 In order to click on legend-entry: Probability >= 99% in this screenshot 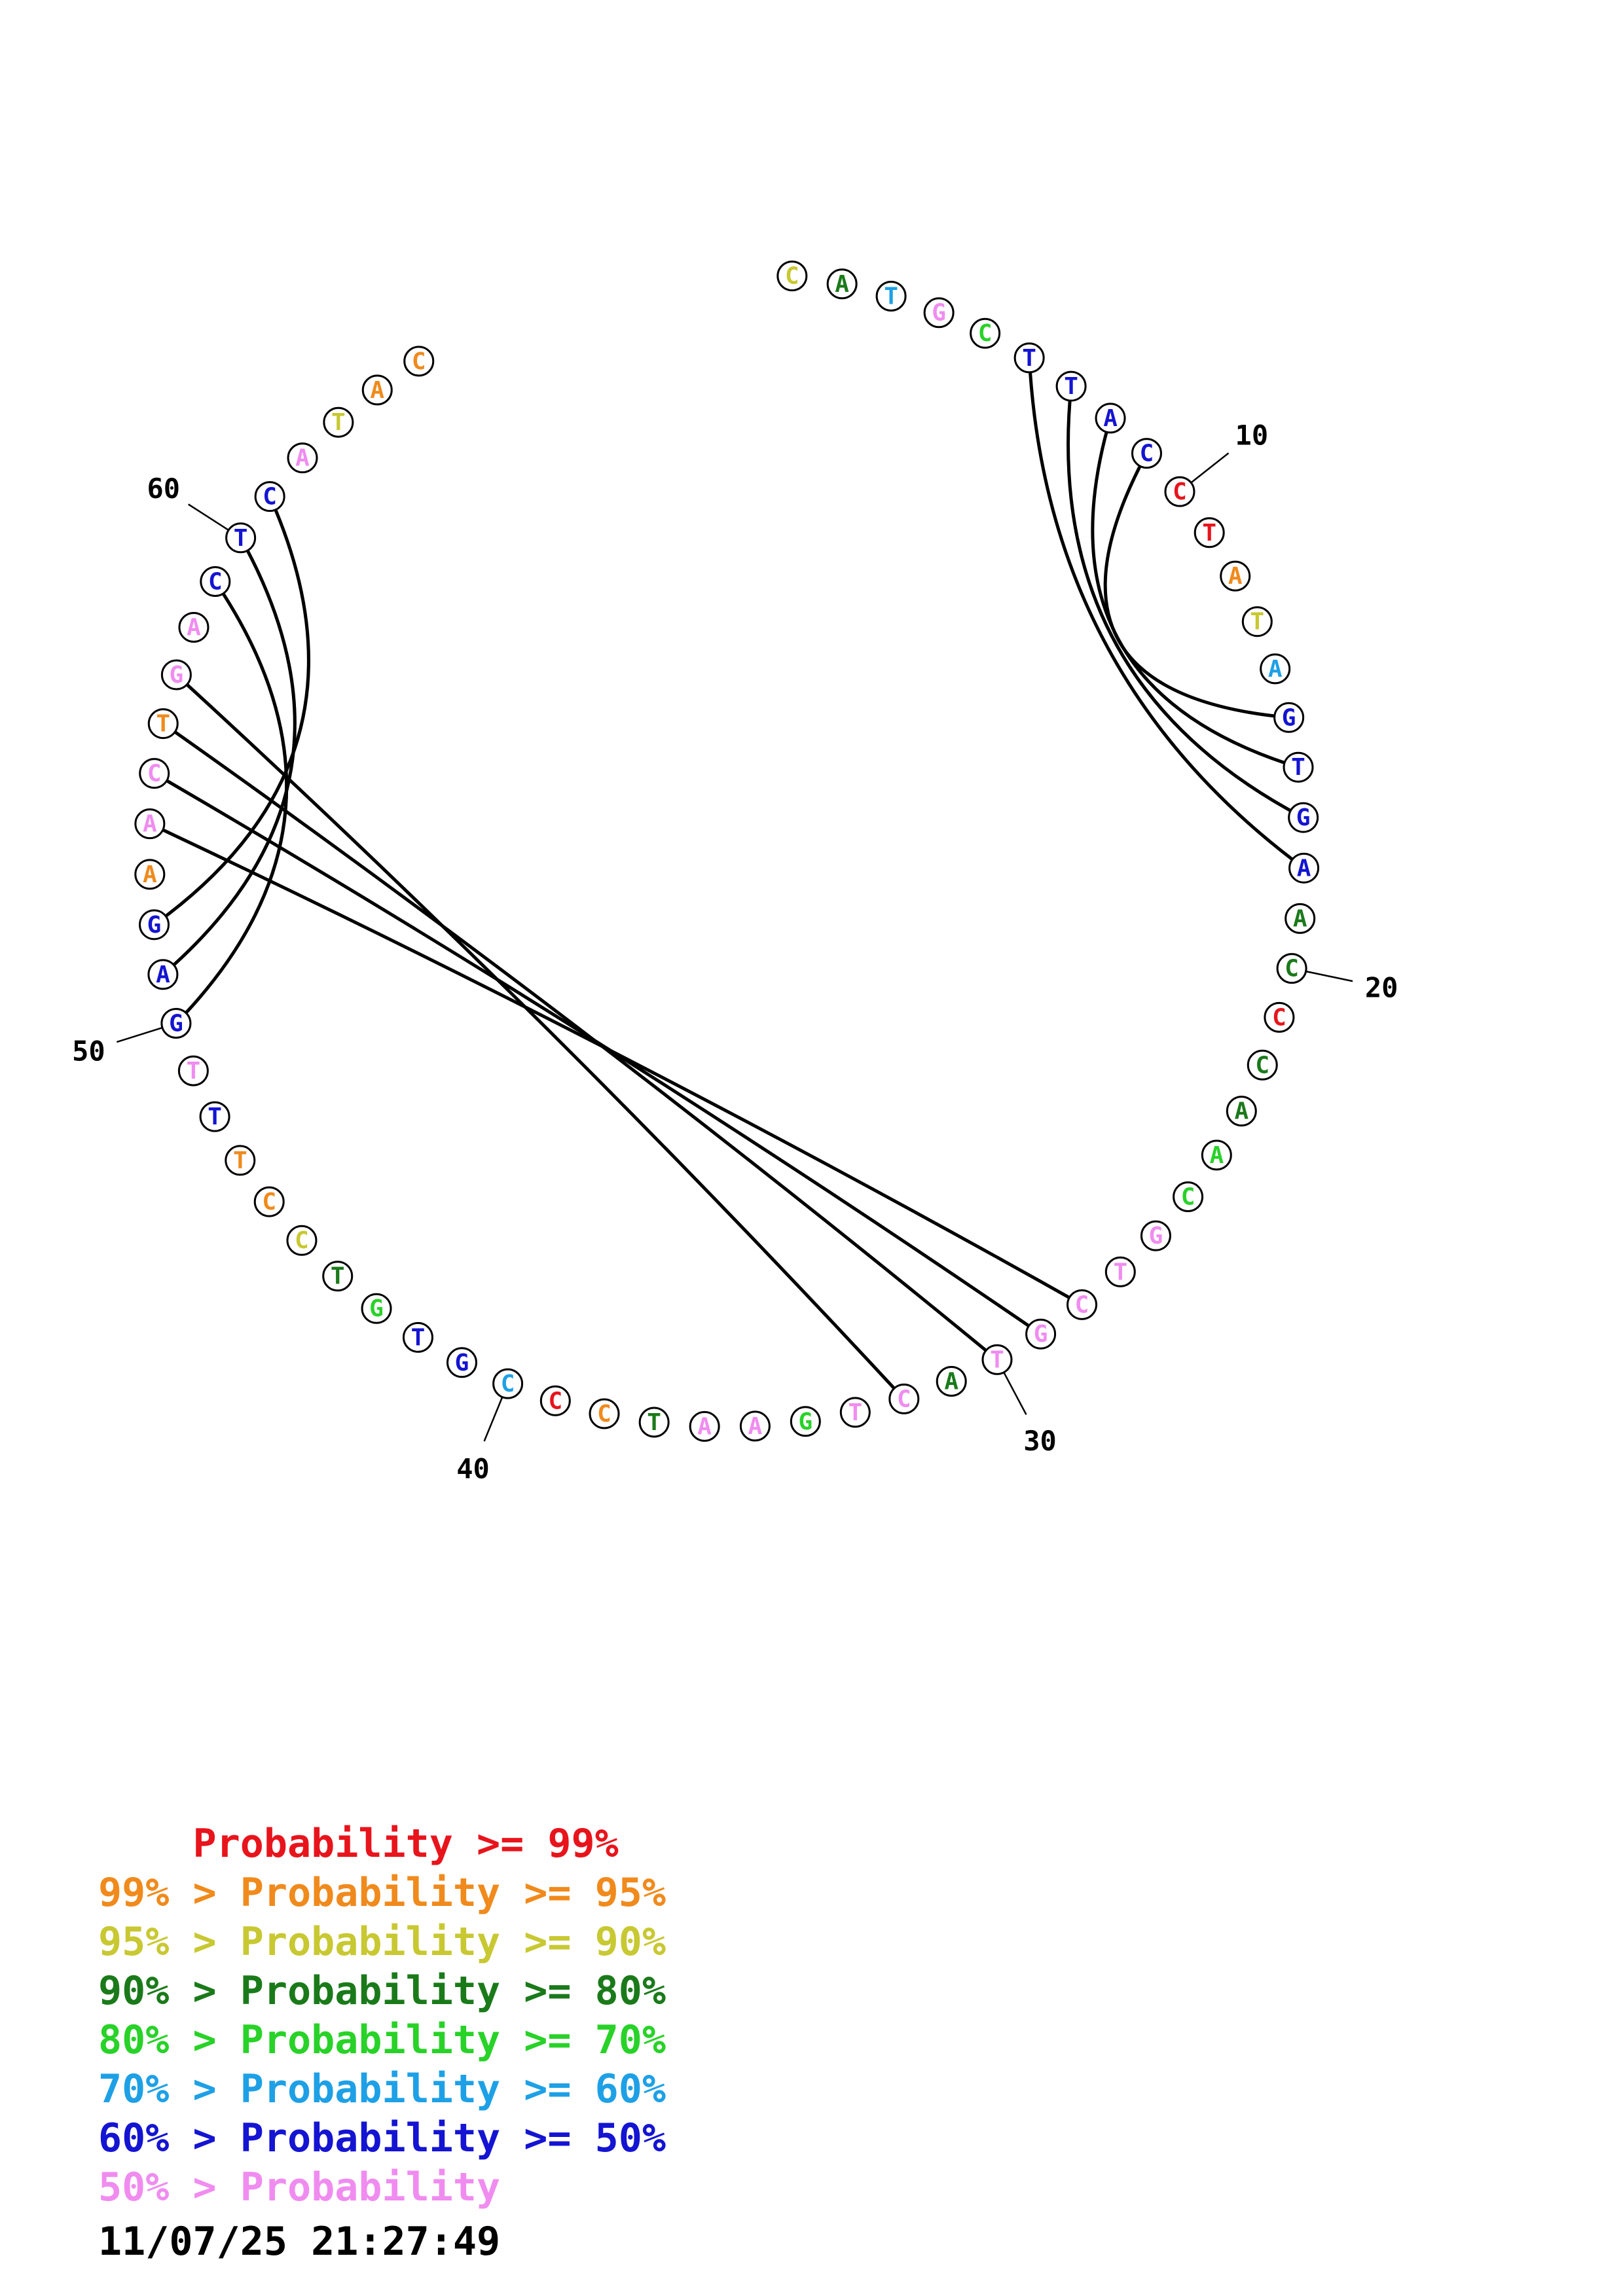, I will do `click(358, 1844)`.